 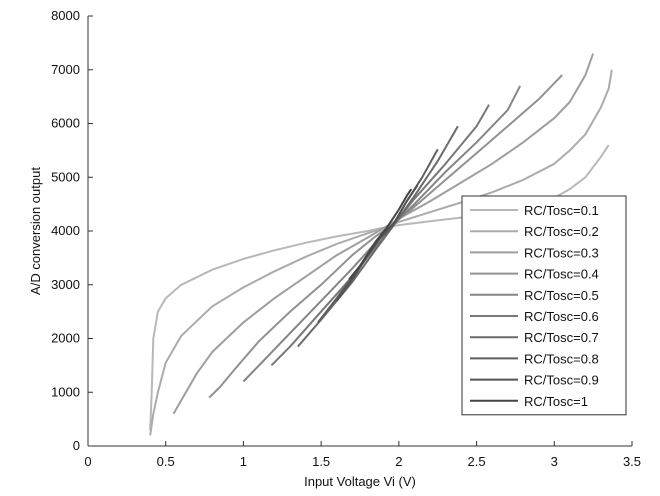 I want to click on legend-label: RC/Tosc=0.3, so click(x=561, y=252).